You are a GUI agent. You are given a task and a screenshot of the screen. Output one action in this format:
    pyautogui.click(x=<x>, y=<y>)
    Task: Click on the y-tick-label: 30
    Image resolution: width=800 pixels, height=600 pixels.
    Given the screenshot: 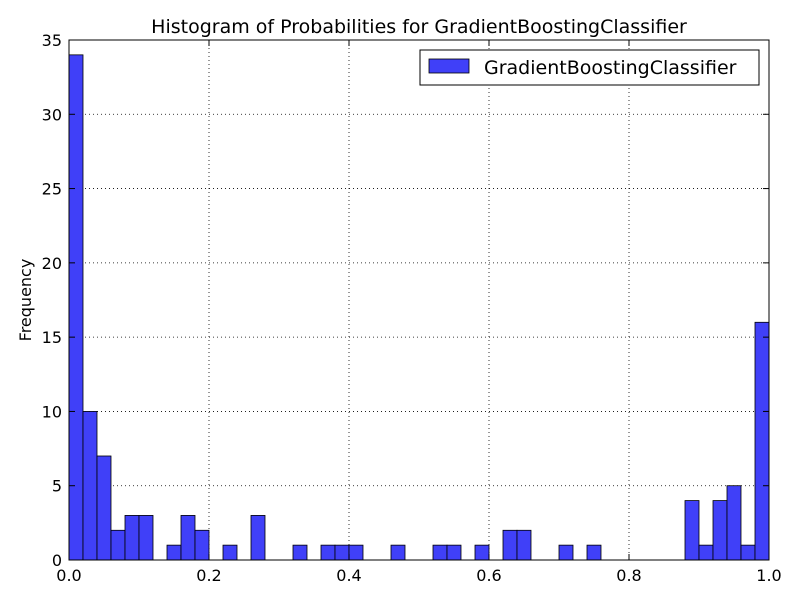 What is the action you would take?
    pyautogui.click(x=52, y=114)
    